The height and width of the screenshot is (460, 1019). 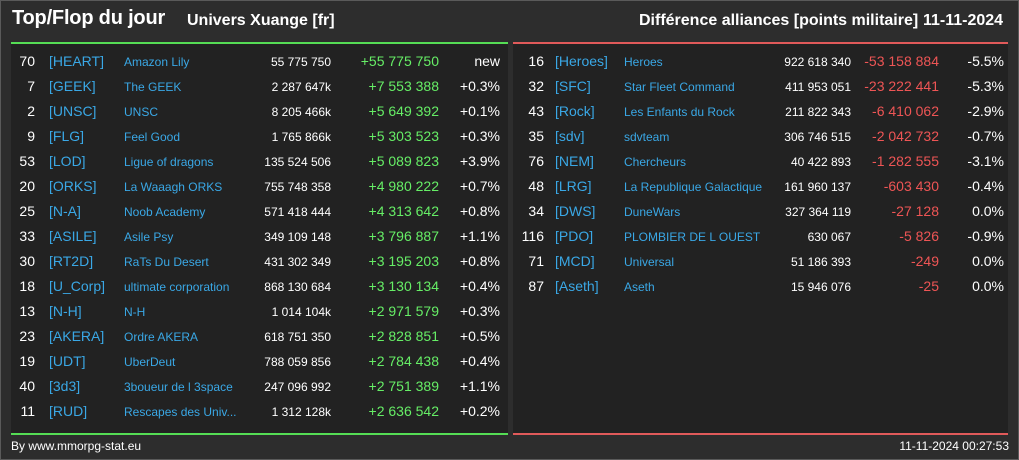 I want to click on alliance-tag-link: [LOD], so click(x=67, y=161).